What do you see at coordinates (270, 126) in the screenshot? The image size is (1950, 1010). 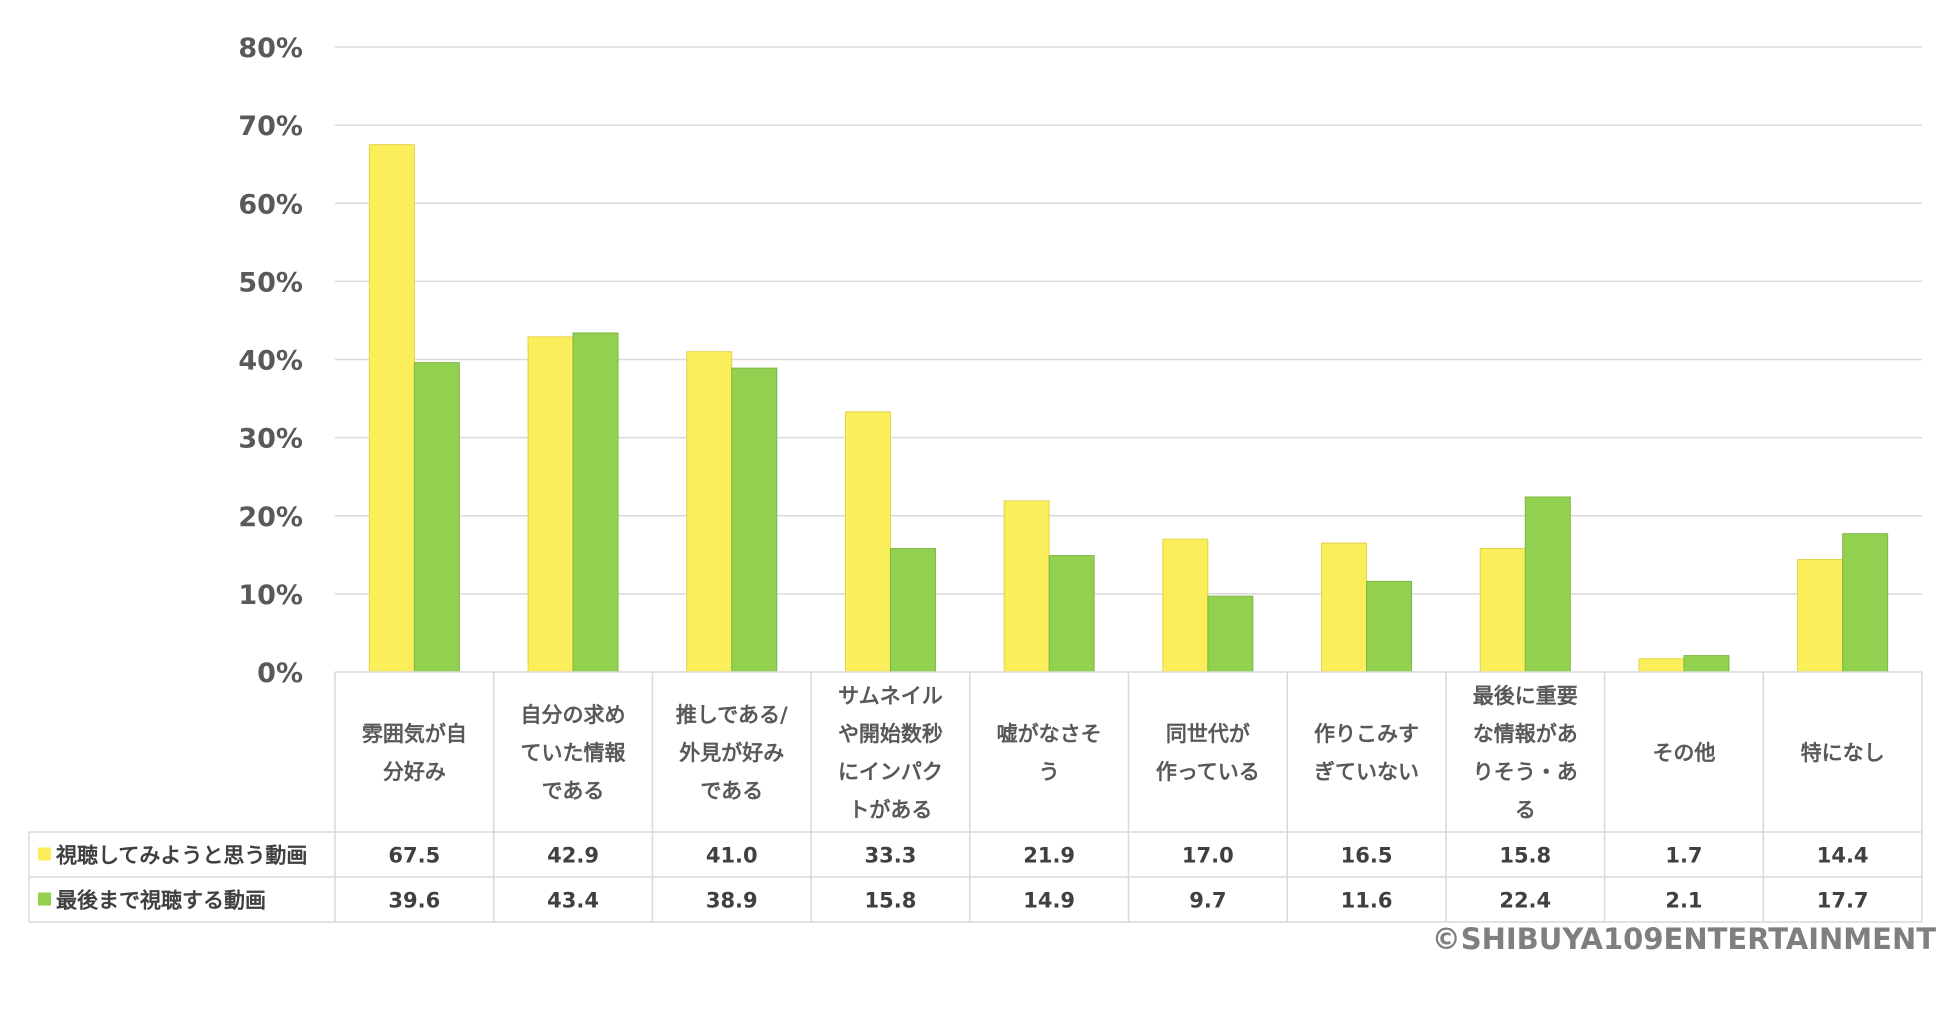 I see `y-tick-label: 70%` at bounding box center [270, 126].